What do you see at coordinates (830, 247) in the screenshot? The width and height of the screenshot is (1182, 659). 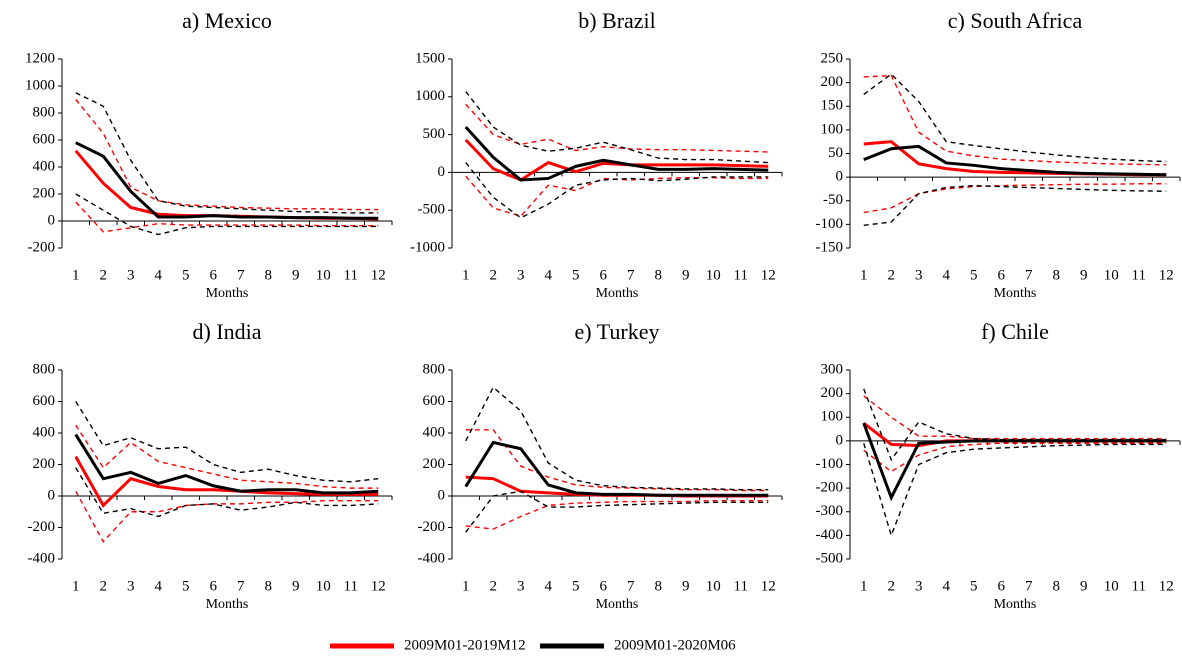 I see `y-tick-label: -150` at bounding box center [830, 247].